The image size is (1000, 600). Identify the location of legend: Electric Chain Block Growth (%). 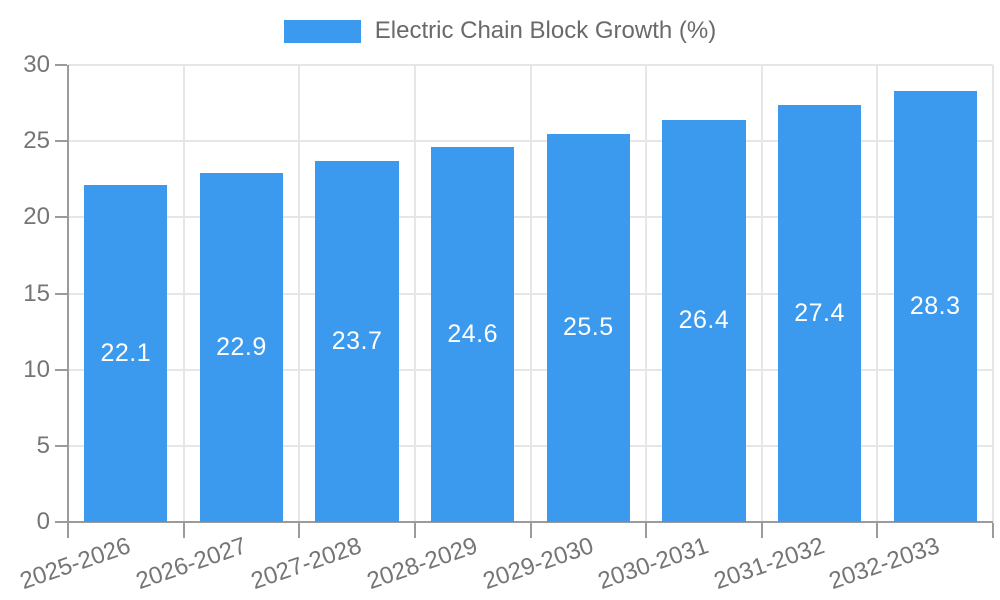
(500, 31).